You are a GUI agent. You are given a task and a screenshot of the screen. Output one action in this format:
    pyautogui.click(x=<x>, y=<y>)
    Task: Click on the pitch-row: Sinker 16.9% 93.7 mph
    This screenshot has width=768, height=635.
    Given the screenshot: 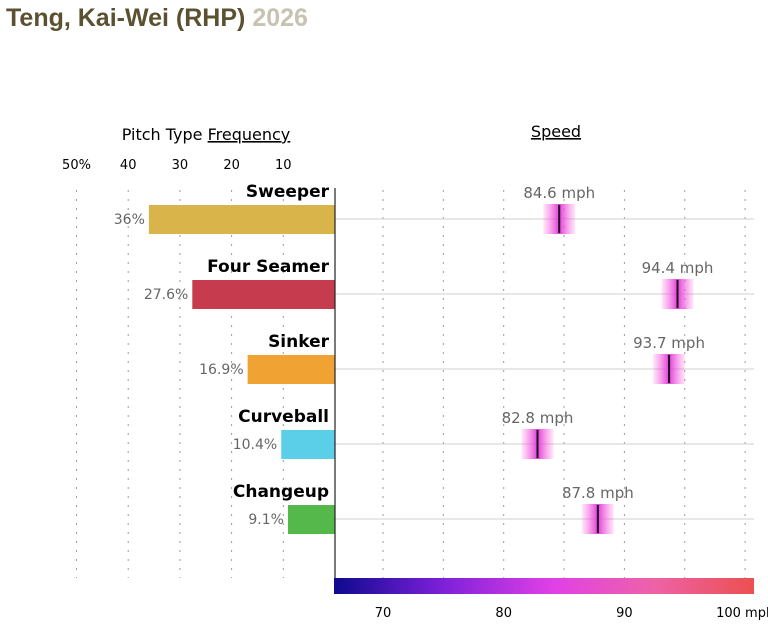 What is the action you would take?
    pyautogui.click(x=476, y=358)
    